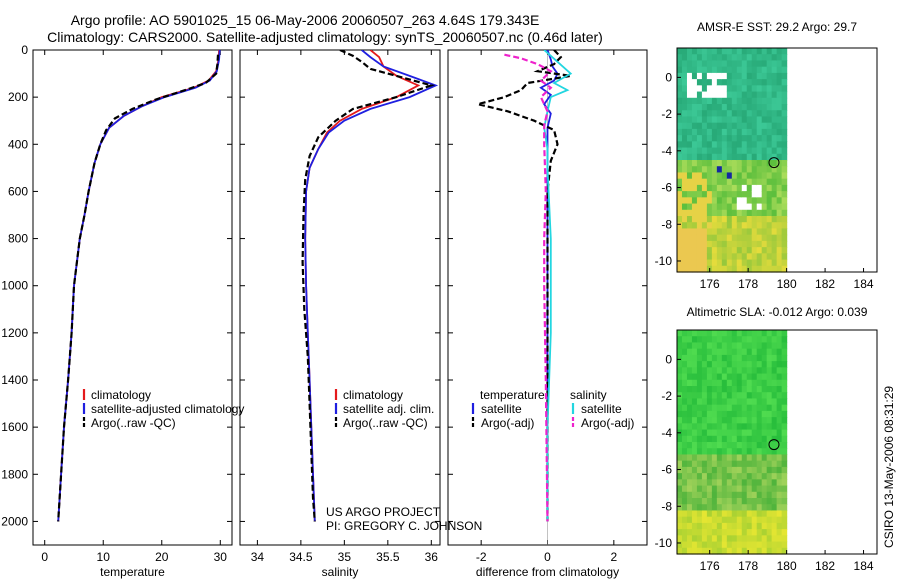 The width and height of the screenshot is (900, 580). What do you see at coordinates (301, 557) in the screenshot?
I see `salinity-xtick-label: 34.5` at bounding box center [301, 557].